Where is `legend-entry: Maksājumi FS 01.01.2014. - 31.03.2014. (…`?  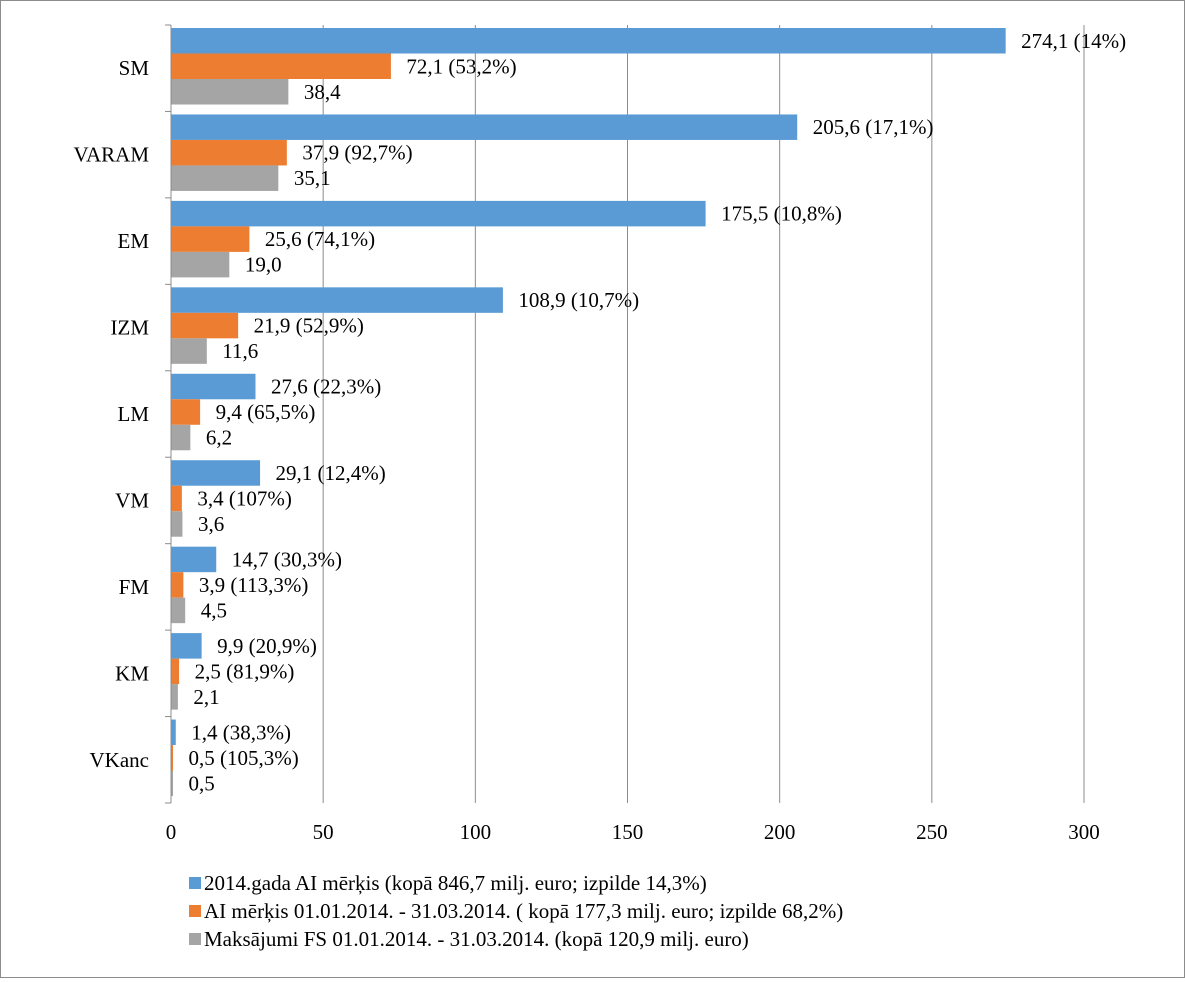 legend-entry: Maksājumi FS 01.01.2014. - 31.03.2014. (… is located at coordinates (476, 939).